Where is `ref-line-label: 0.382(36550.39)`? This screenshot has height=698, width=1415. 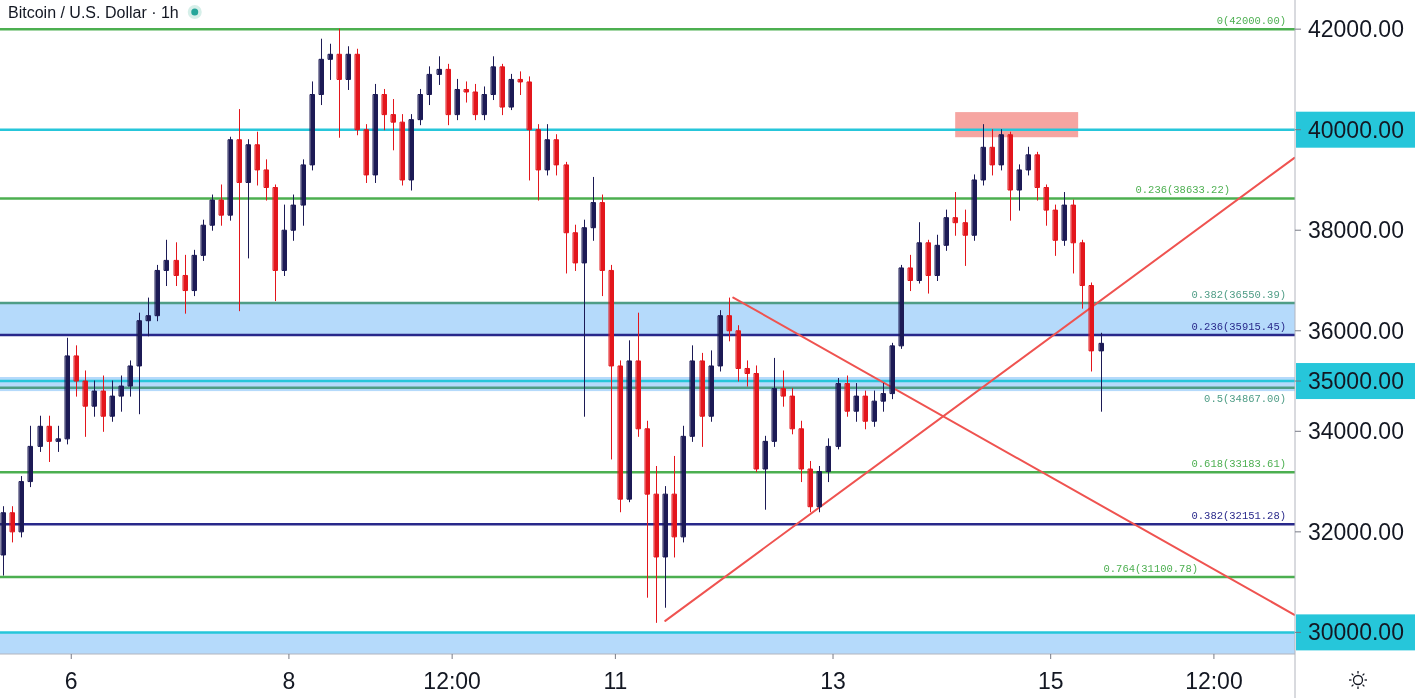
ref-line-label: 0.382(36550.39) is located at coordinates (1238, 295).